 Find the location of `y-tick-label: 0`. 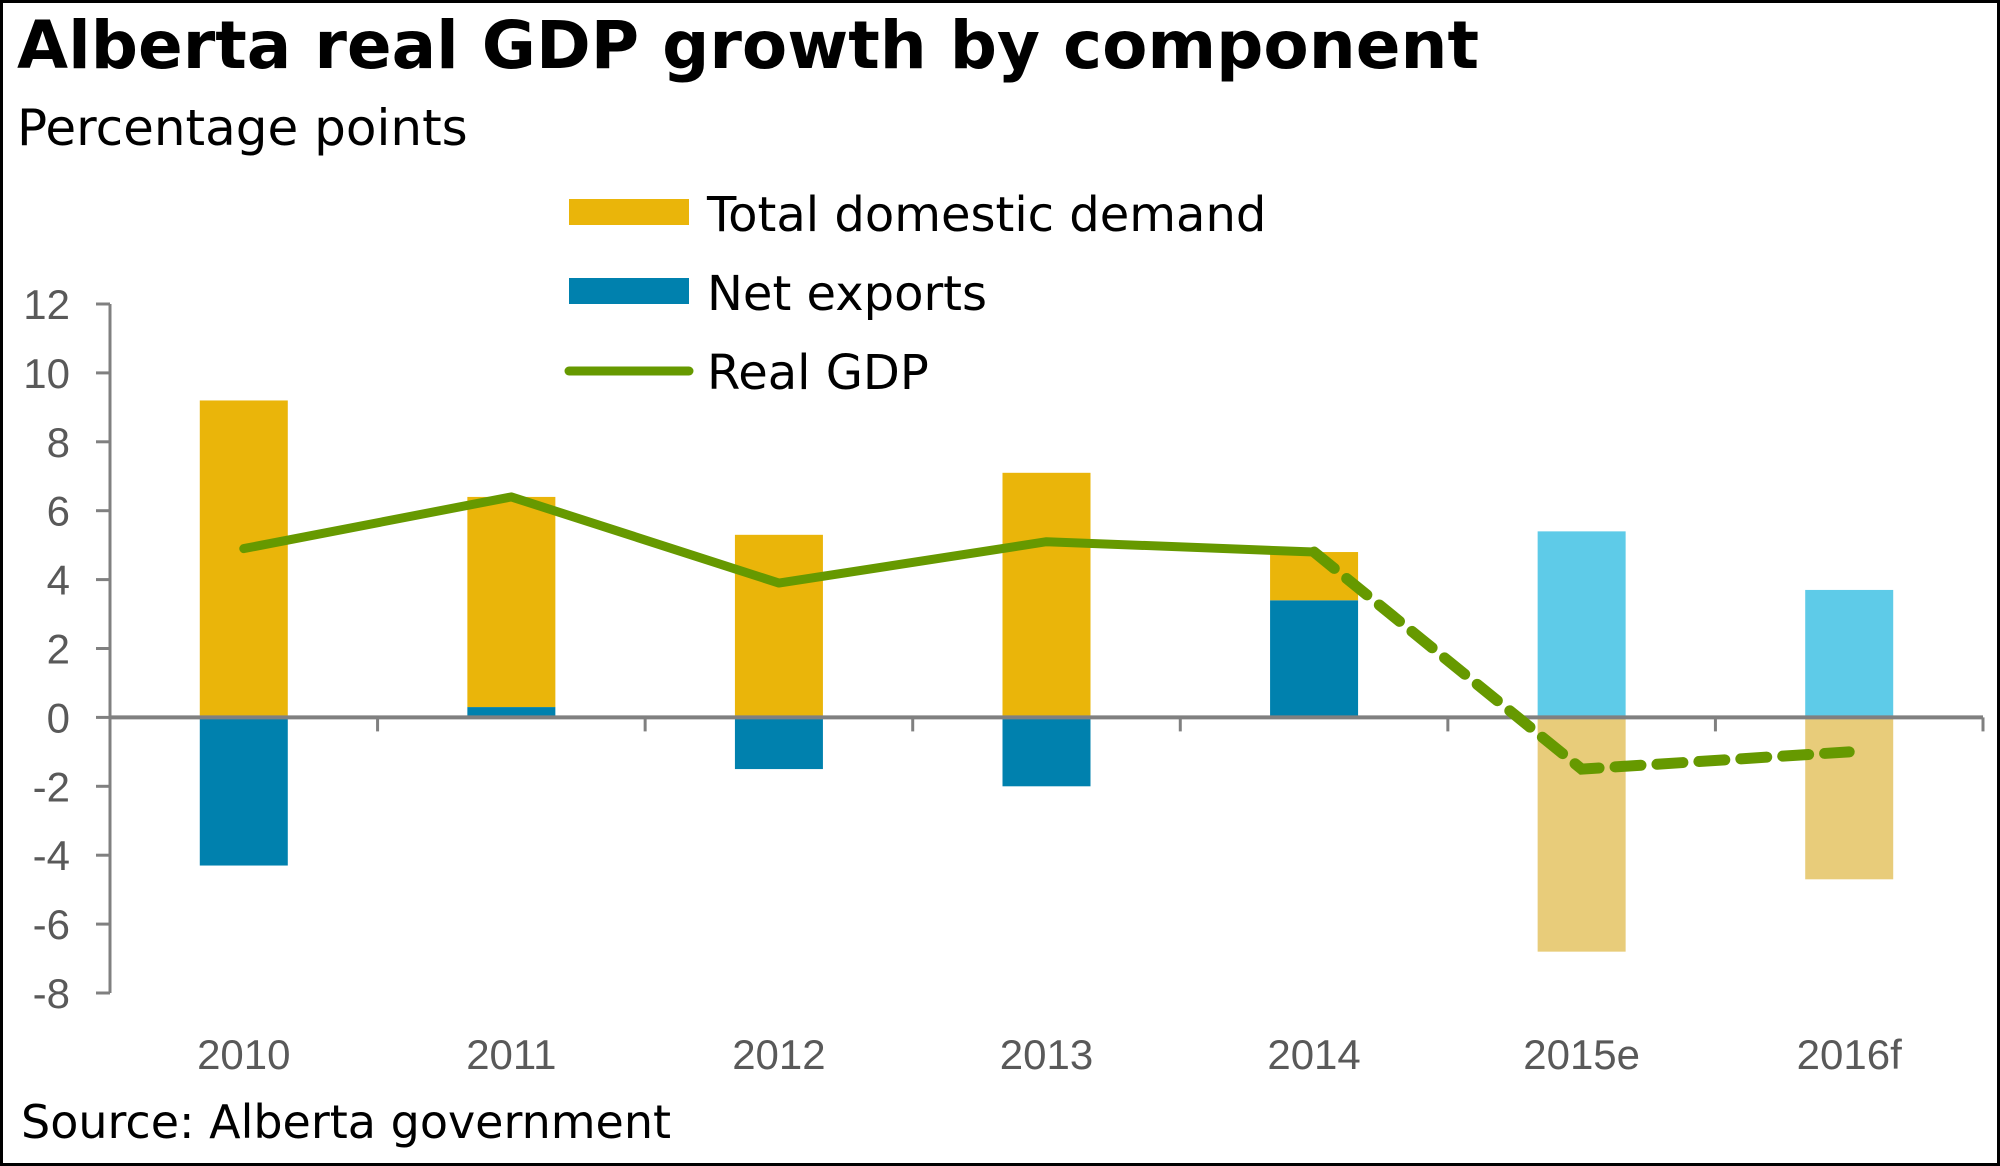

y-tick-label: 0 is located at coordinates (58, 717).